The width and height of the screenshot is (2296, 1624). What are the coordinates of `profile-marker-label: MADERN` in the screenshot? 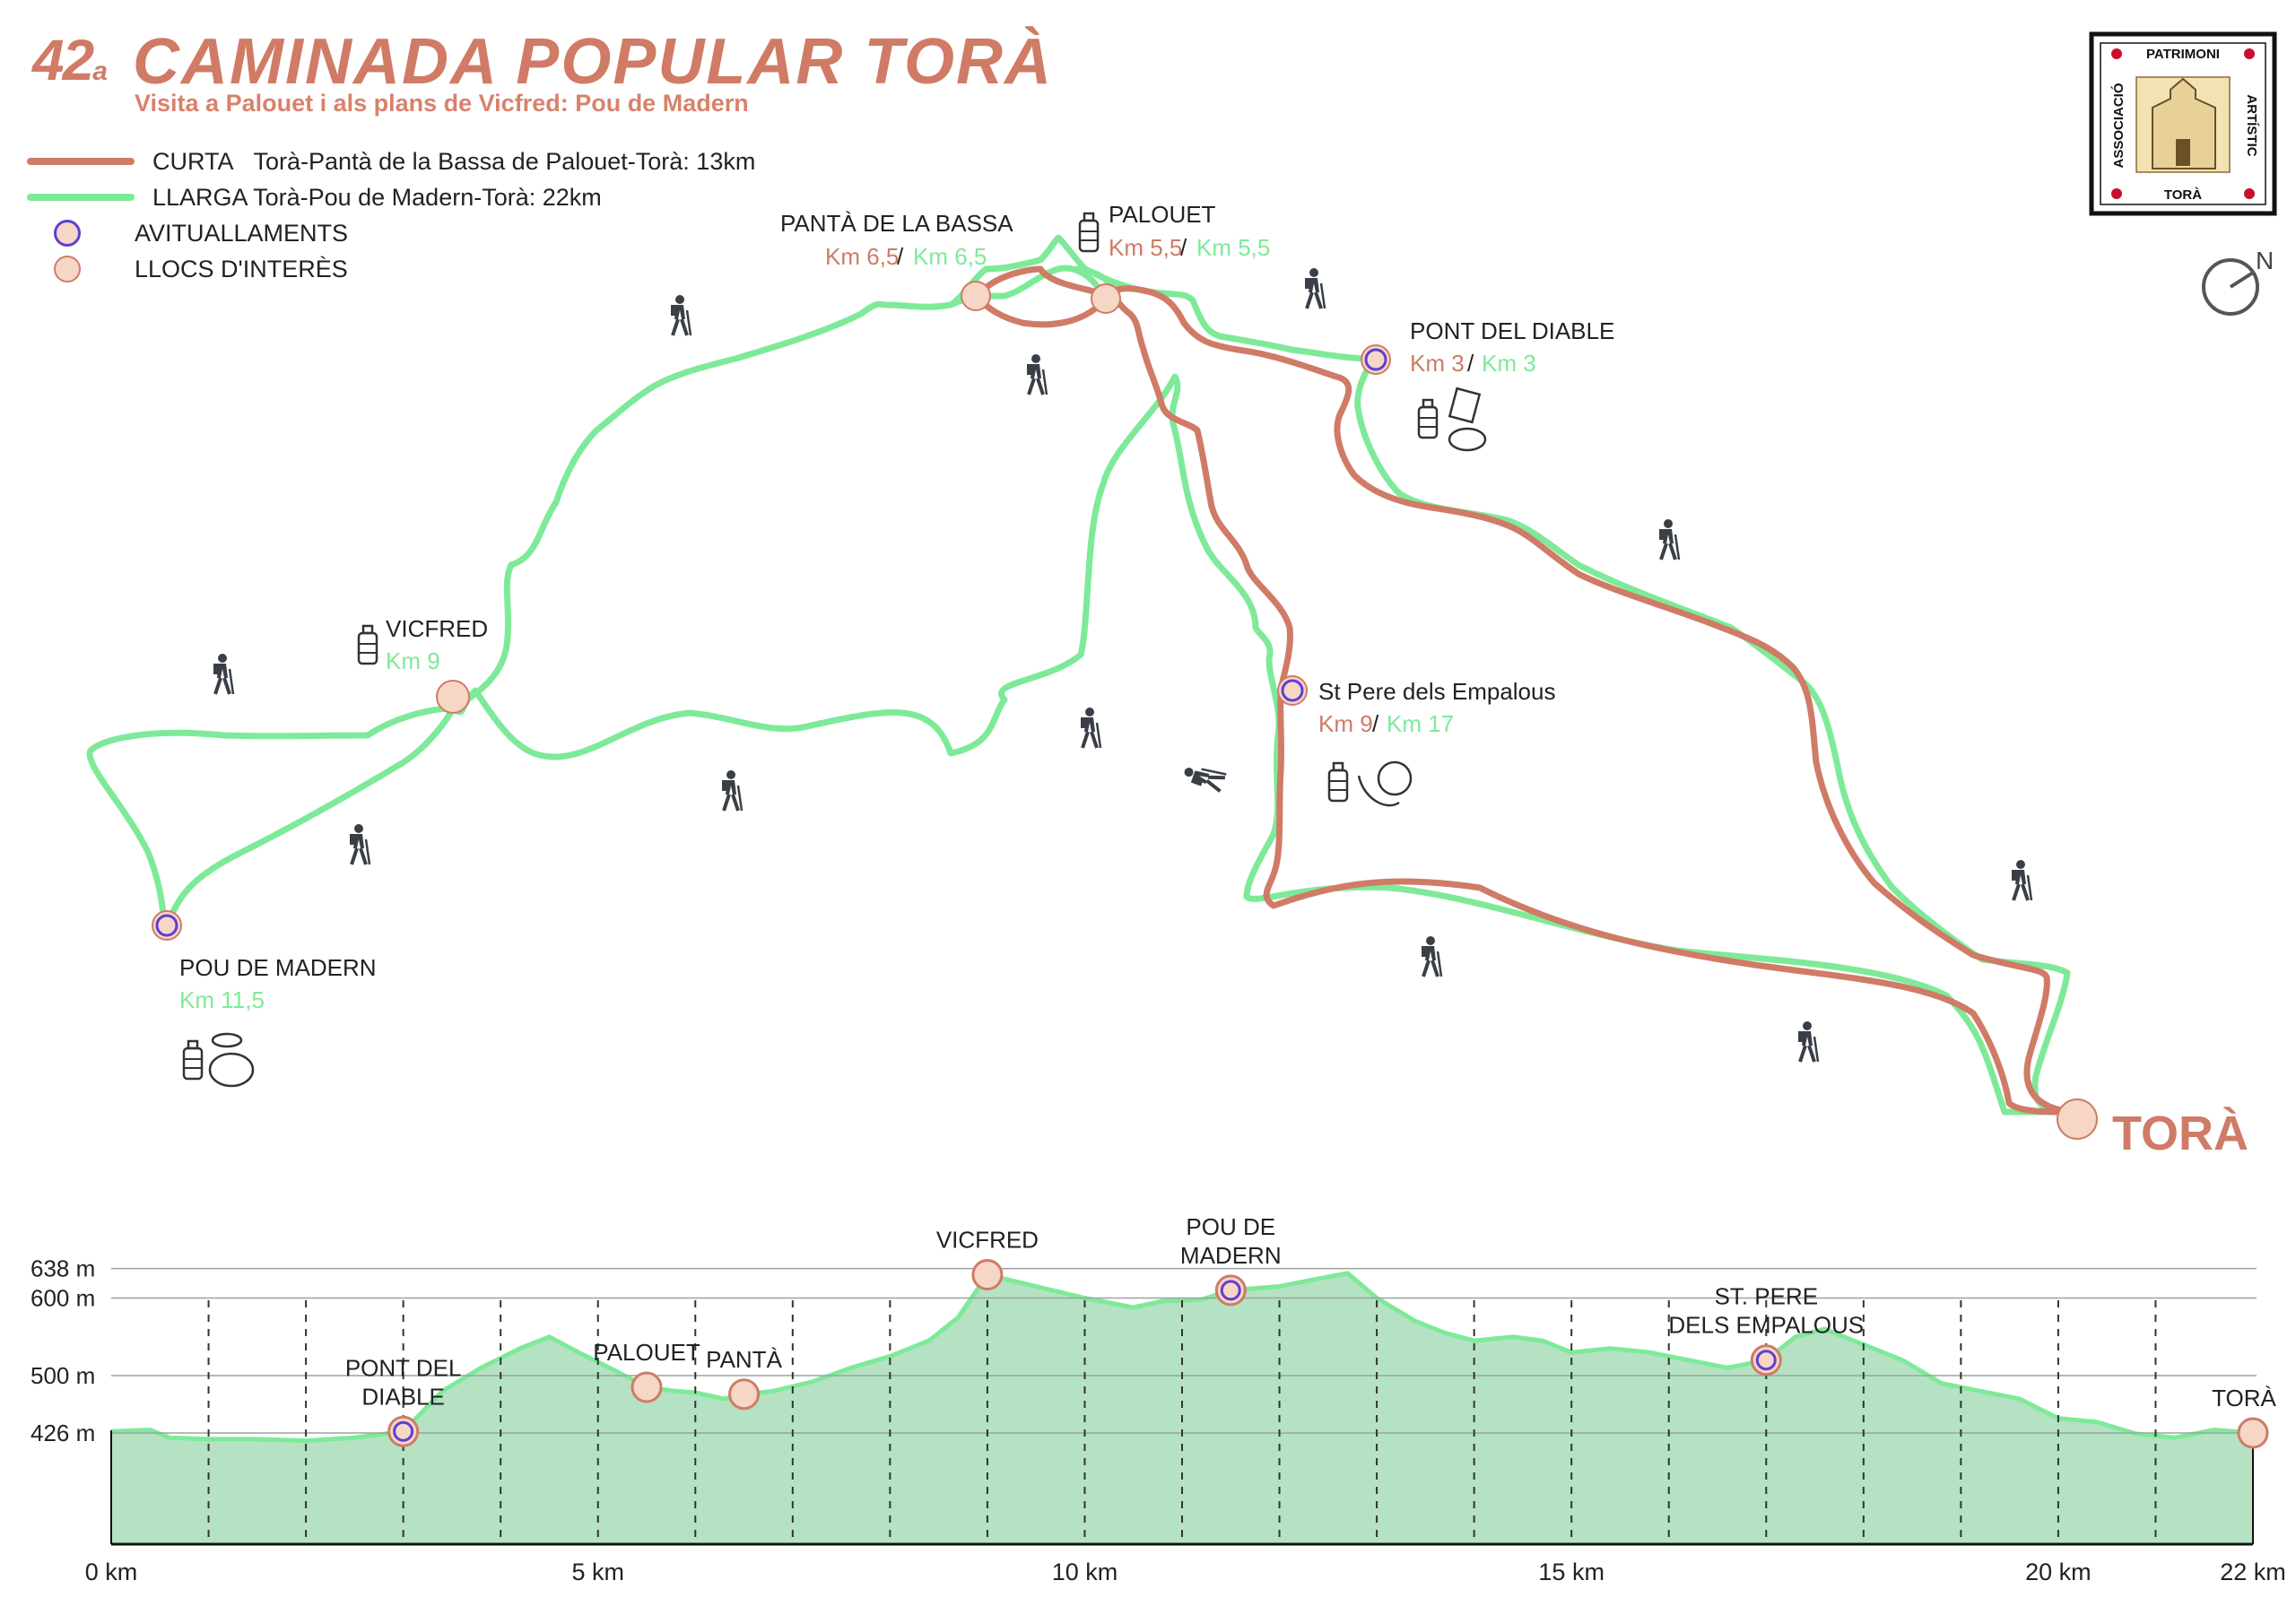 It's located at (1231, 1255).